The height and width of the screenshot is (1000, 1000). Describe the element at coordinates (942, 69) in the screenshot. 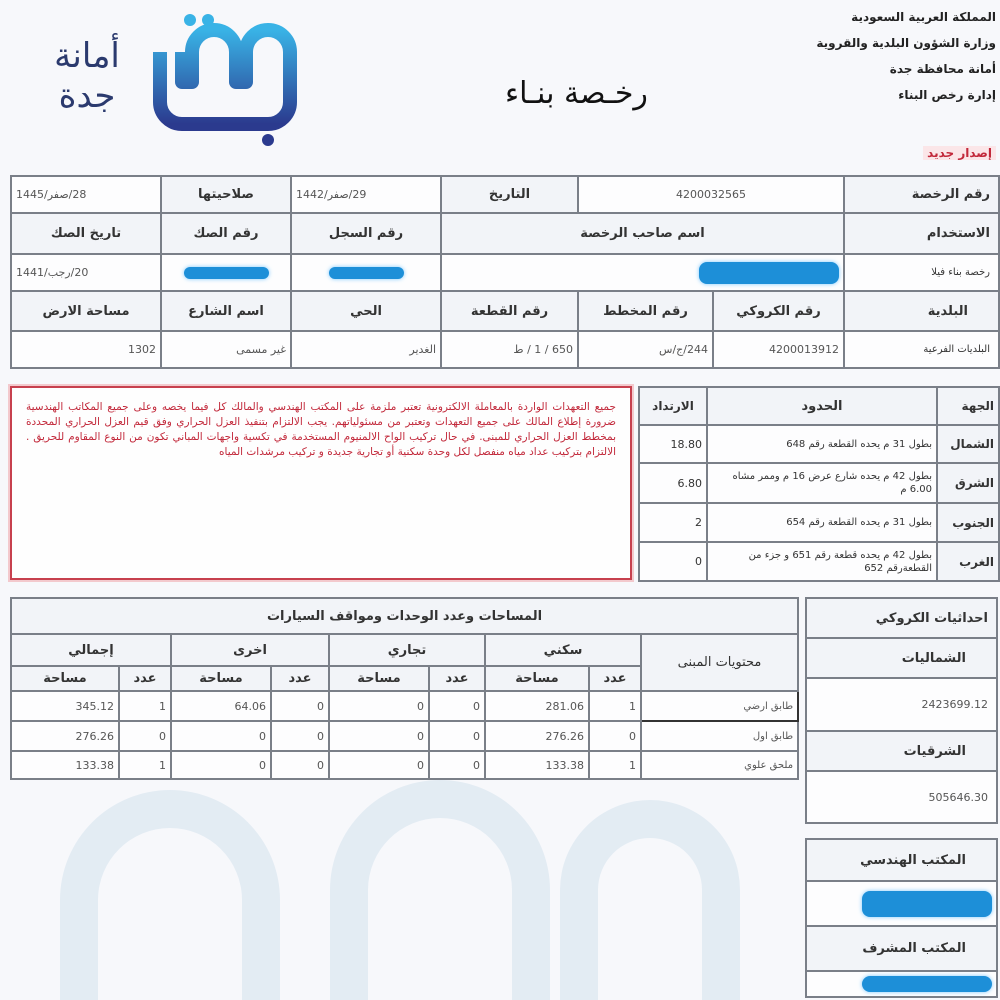

I see `header-line: أمانة محافظة جدة` at that location.